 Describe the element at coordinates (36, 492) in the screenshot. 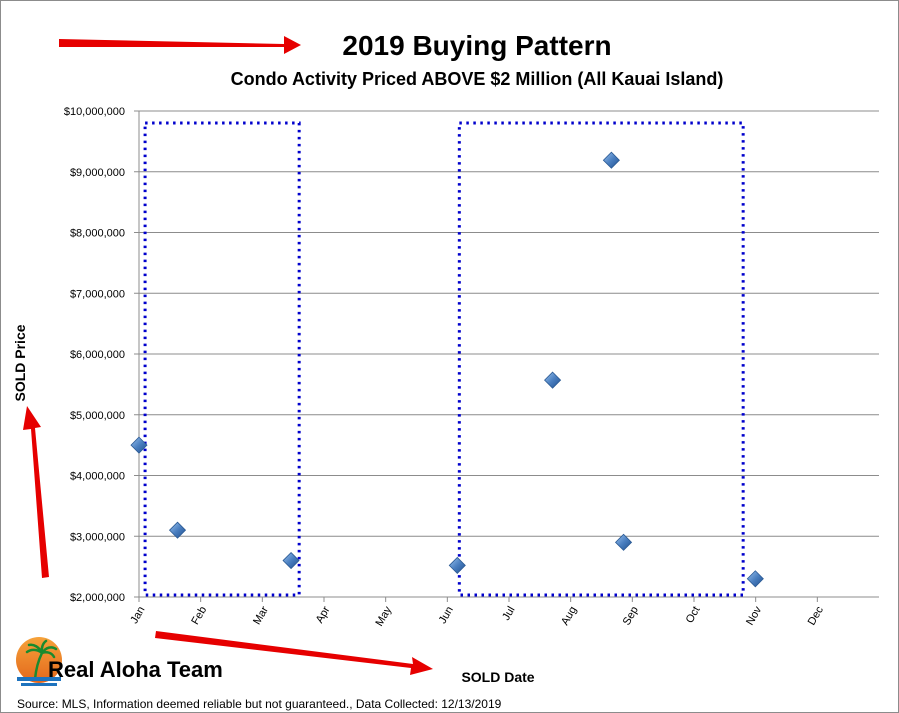

I see `ylabel-arrow-icon` at that location.